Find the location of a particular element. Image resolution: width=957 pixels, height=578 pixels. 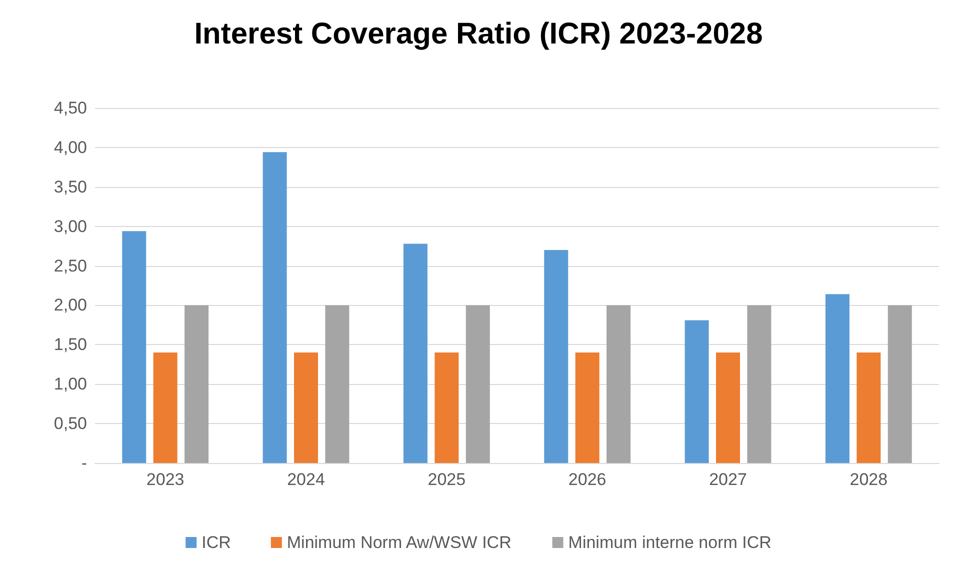

x-tick-label: 2027 is located at coordinates (728, 479).